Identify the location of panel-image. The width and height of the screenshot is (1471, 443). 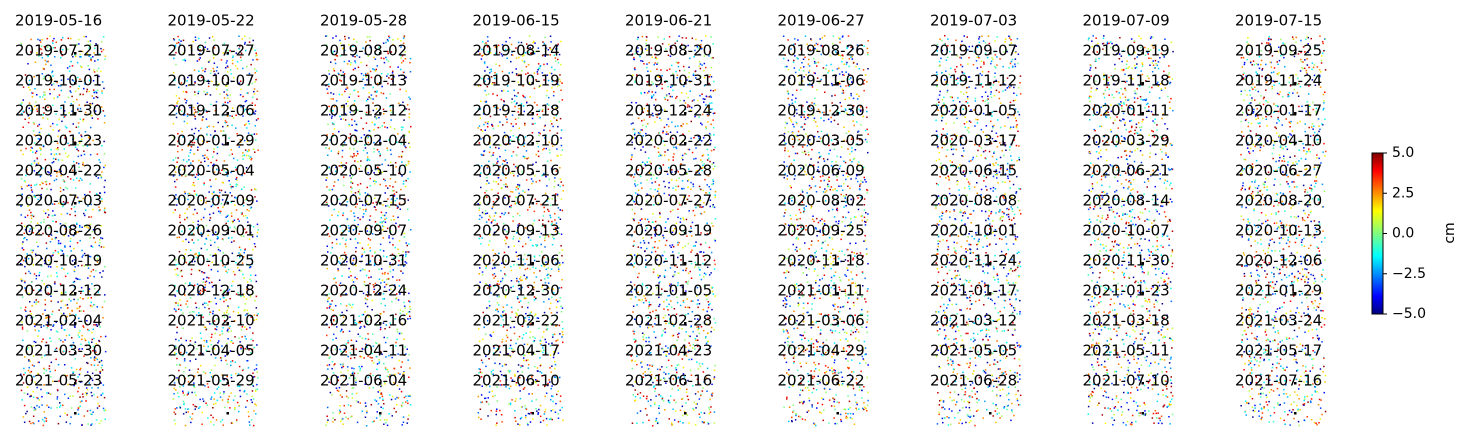
(1283, 110).